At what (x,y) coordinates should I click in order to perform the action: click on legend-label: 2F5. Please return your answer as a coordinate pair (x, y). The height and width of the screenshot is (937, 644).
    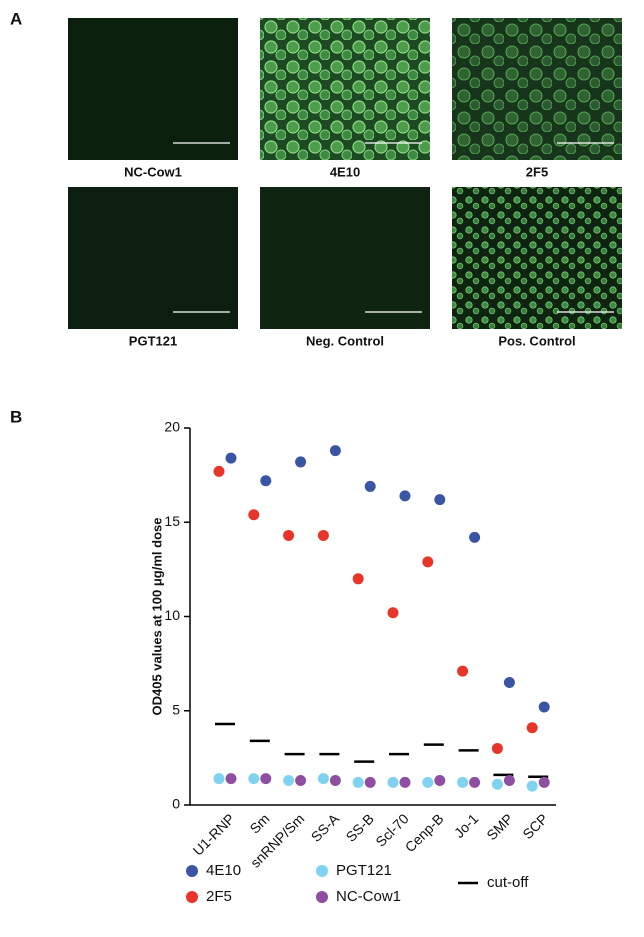
    Looking at the image, I should click on (219, 896).